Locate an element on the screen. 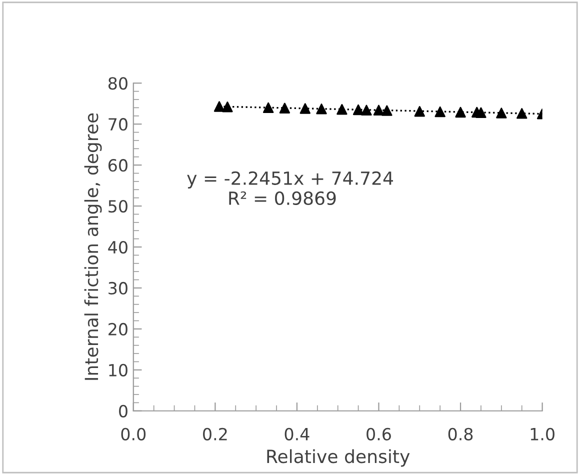  x-tick-label: 1.0 is located at coordinates (542, 434).